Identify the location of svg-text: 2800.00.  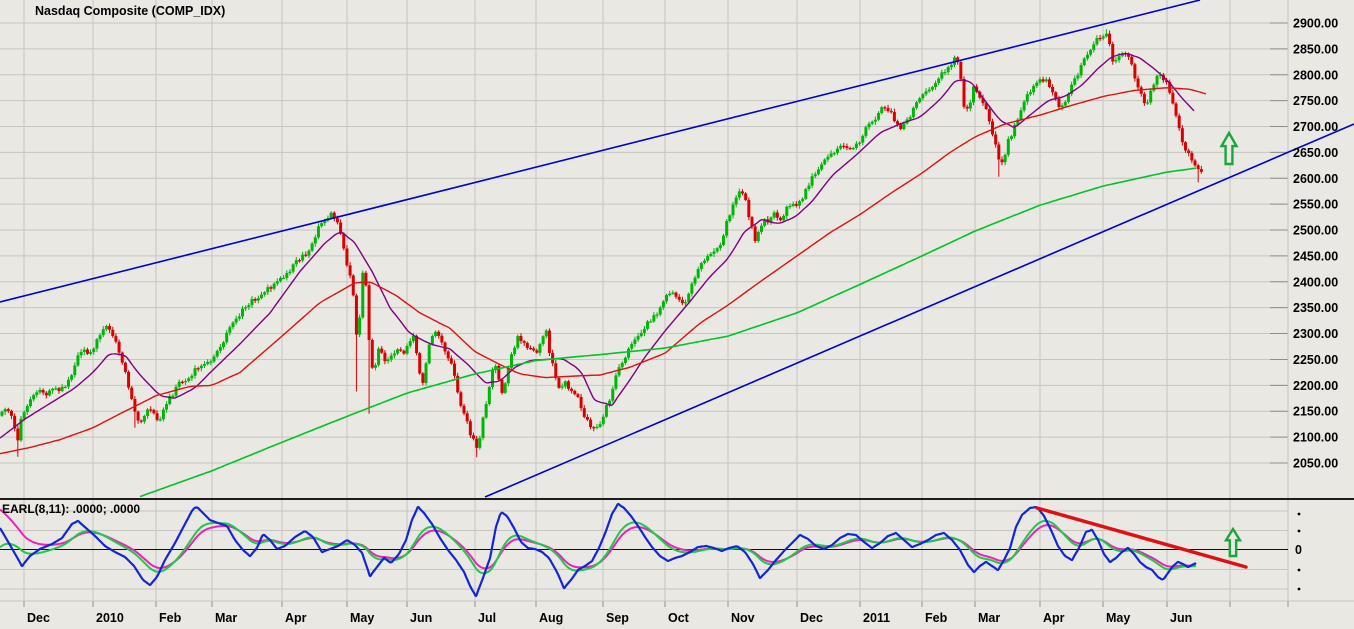
(1315, 75).